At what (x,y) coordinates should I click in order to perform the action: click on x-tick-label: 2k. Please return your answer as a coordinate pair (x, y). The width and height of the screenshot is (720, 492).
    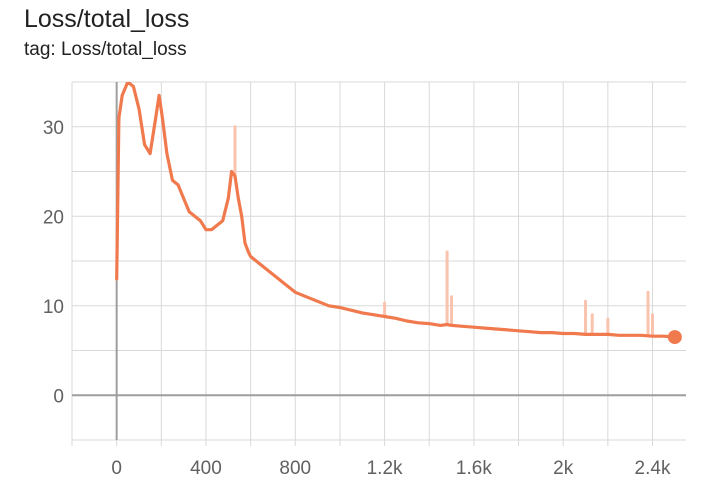
    Looking at the image, I should click on (563, 468).